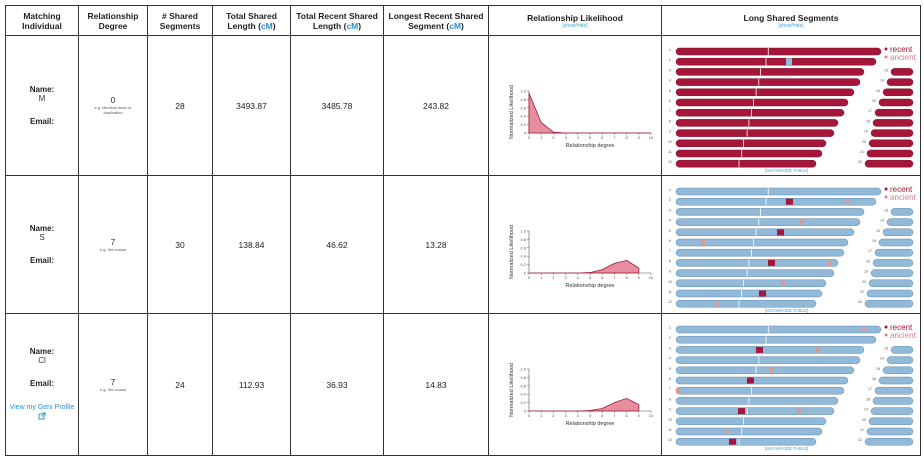  Describe the element at coordinates (670, 420) in the screenshot. I see `chromosome-number: 10` at that location.